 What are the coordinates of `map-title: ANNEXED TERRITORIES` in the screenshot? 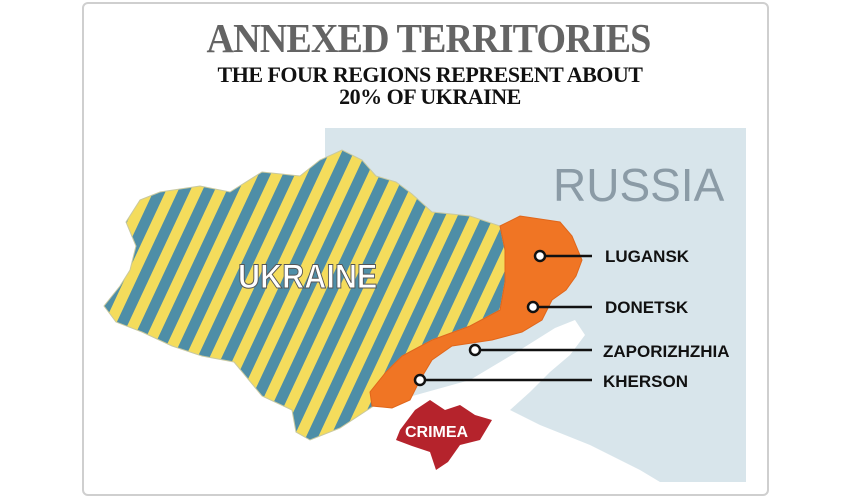 It's located at (429, 38).